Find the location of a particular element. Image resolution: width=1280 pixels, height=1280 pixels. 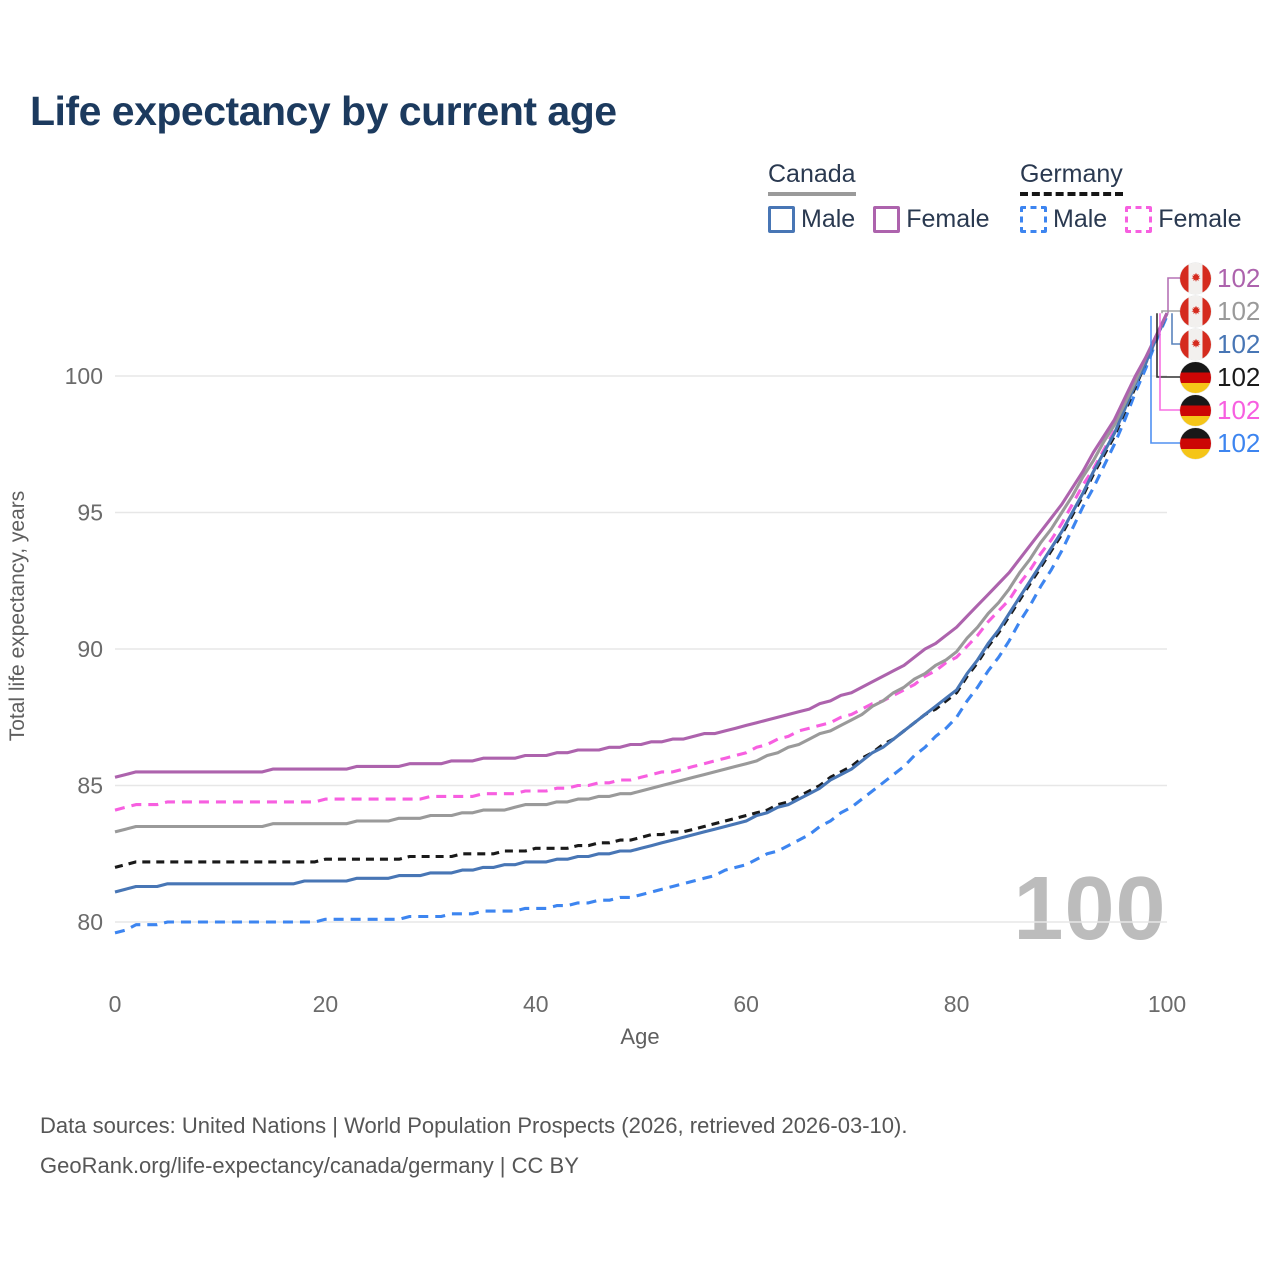

y-tick-label-100: 100 is located at coordinates (84, 376).